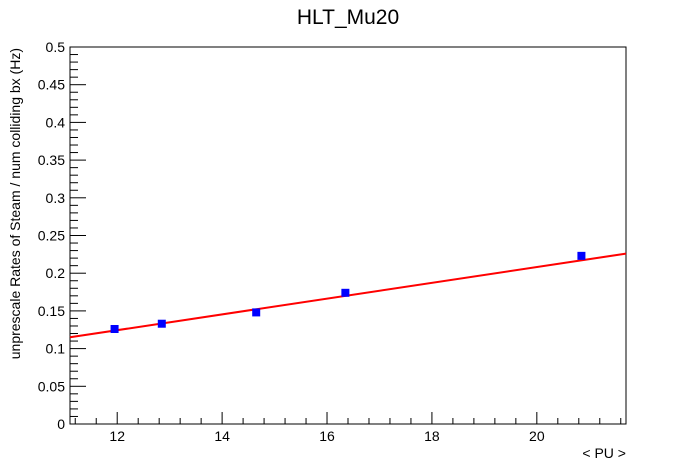  Describe the element at coordinates (222, 436) in the screenshot. I see `x-tick-label: 14` at that location.